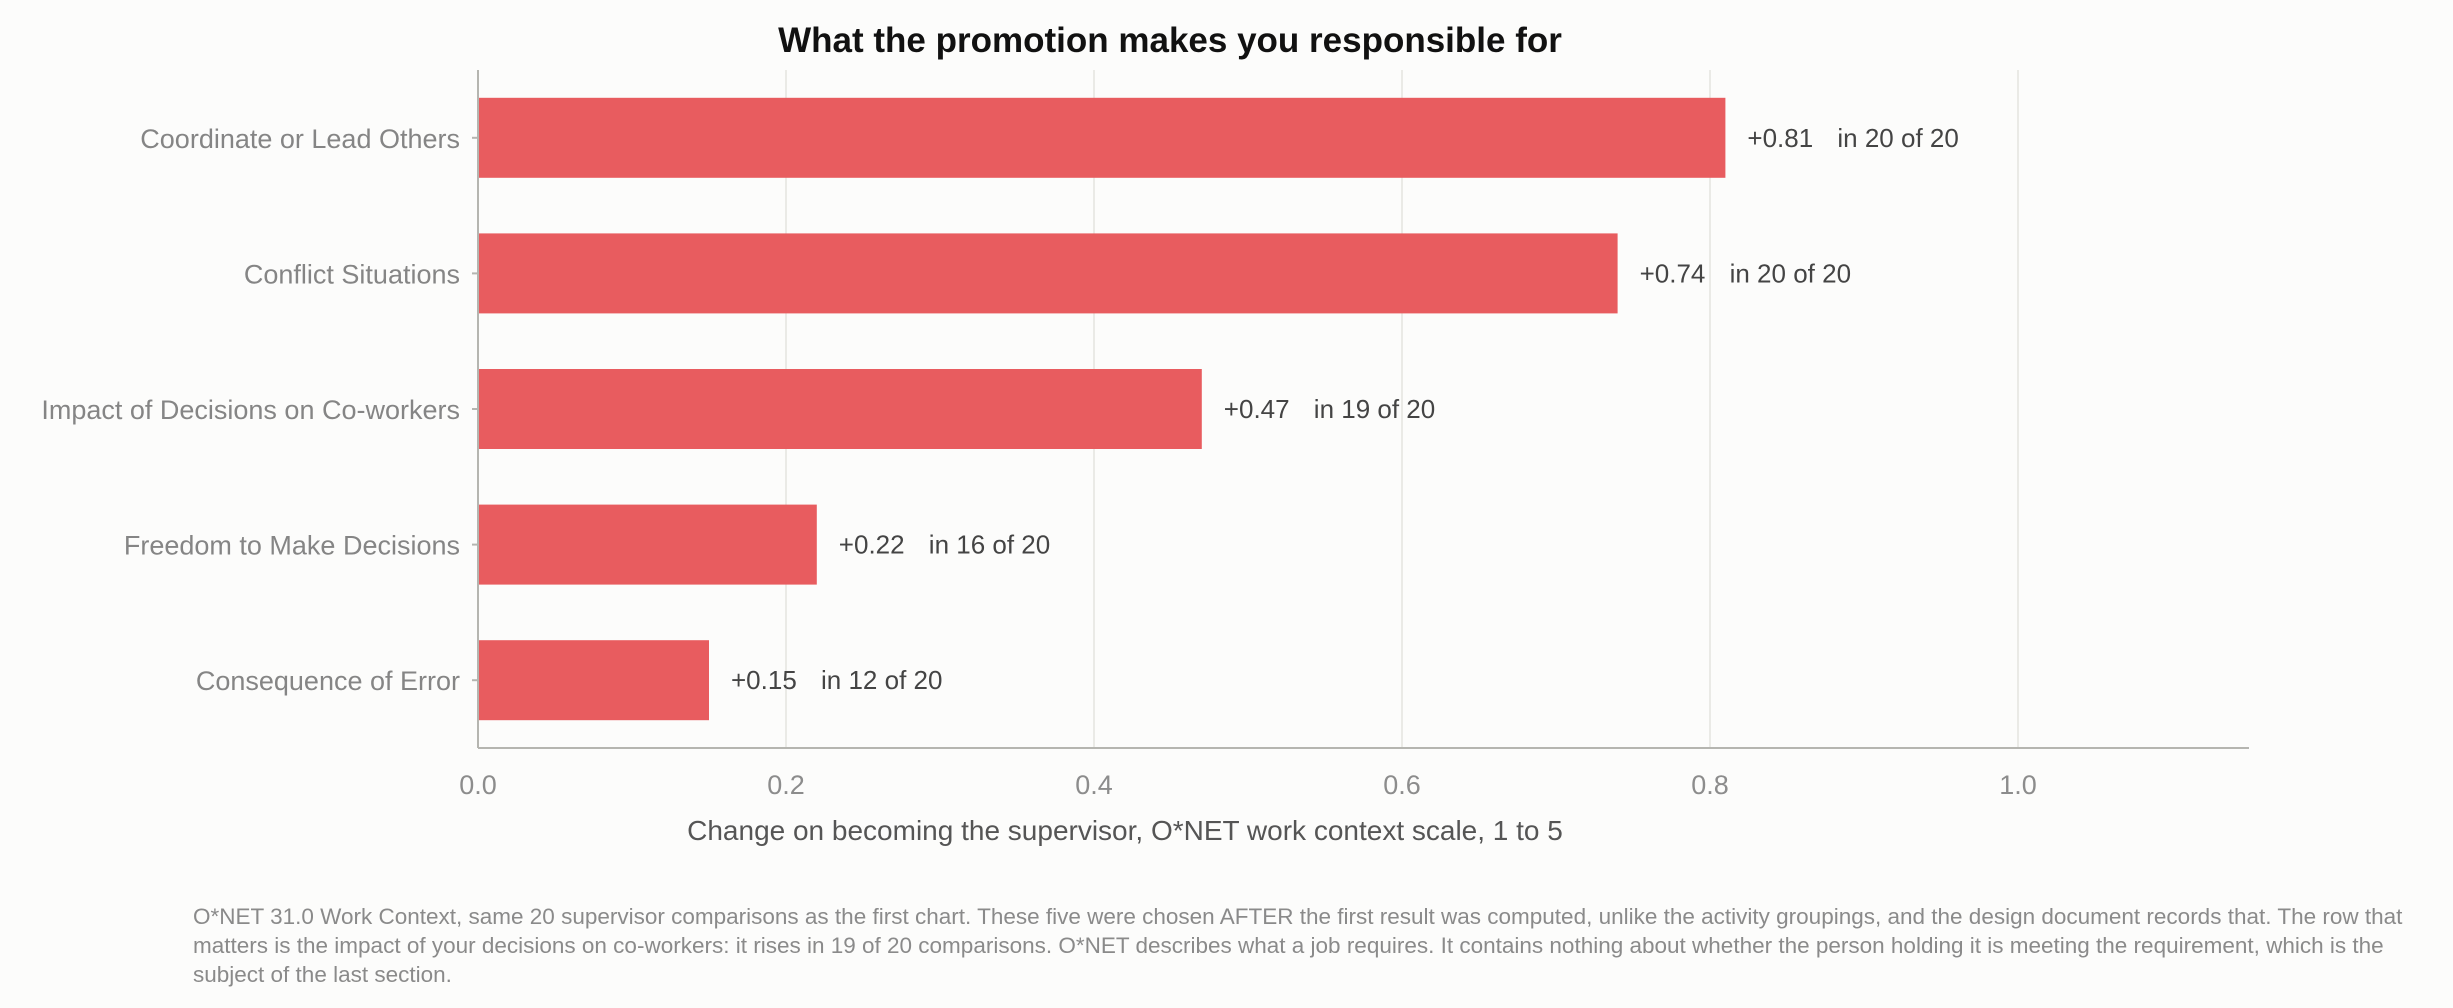 Image resolution: width=2453 pixels, height=1008 pixels. I want to click on count-label: in 16 of 20, so click(989, 545).